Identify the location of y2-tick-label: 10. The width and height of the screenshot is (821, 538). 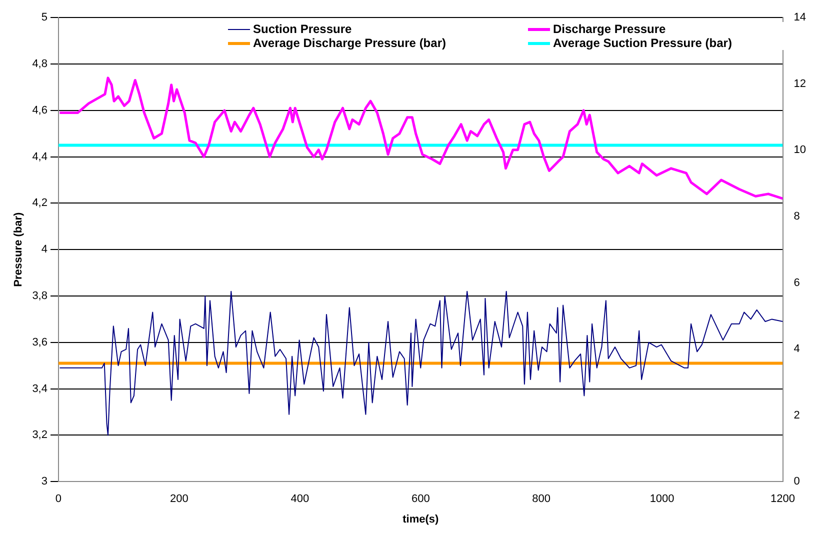
(800, 150).